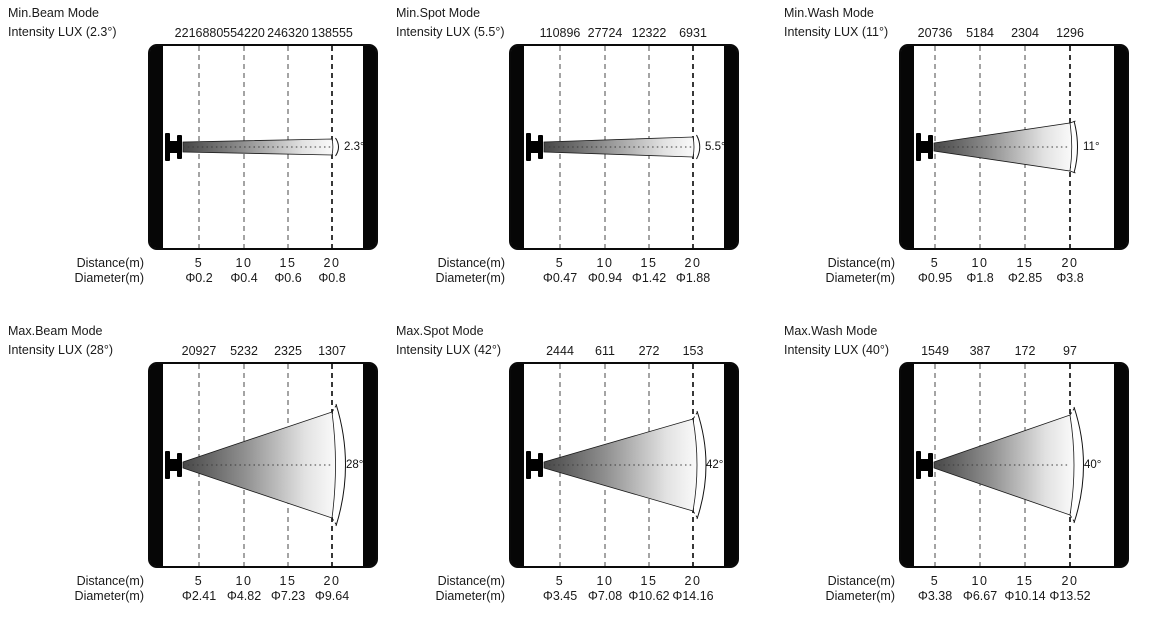  I want to click on beam-diagram: 40°, so click(1008, 465).